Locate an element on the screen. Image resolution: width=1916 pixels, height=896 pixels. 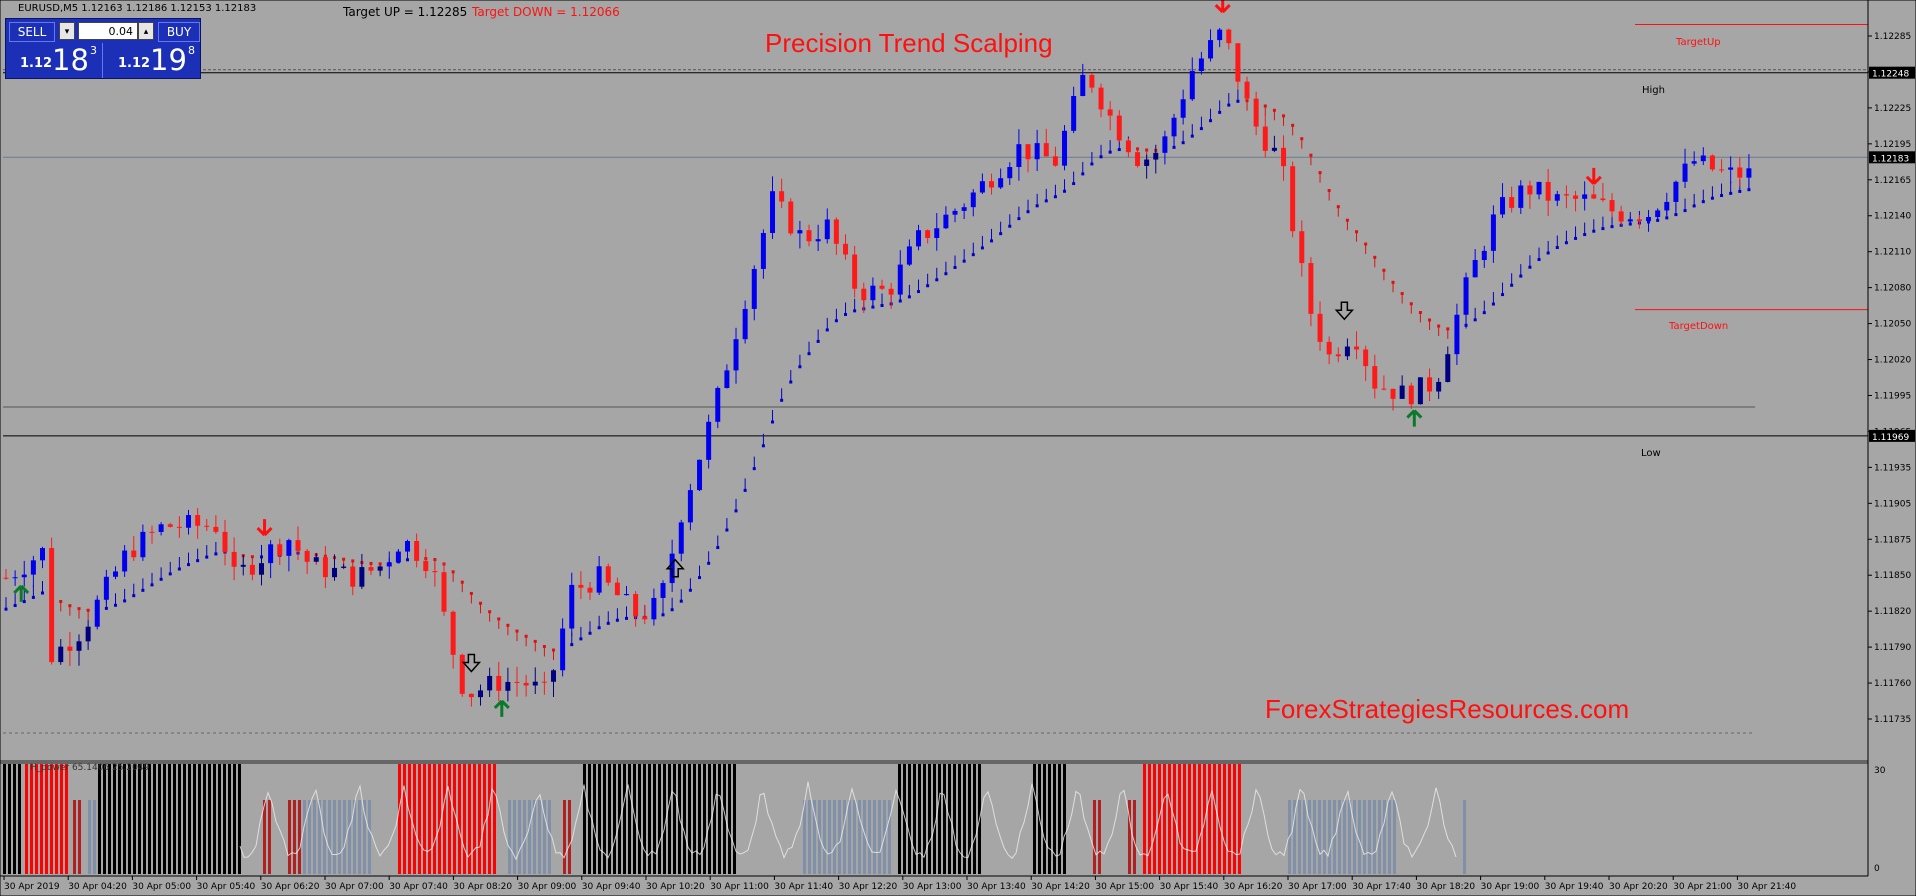
lot-decrease-button: ▾ is located at coordinates (67, 31).